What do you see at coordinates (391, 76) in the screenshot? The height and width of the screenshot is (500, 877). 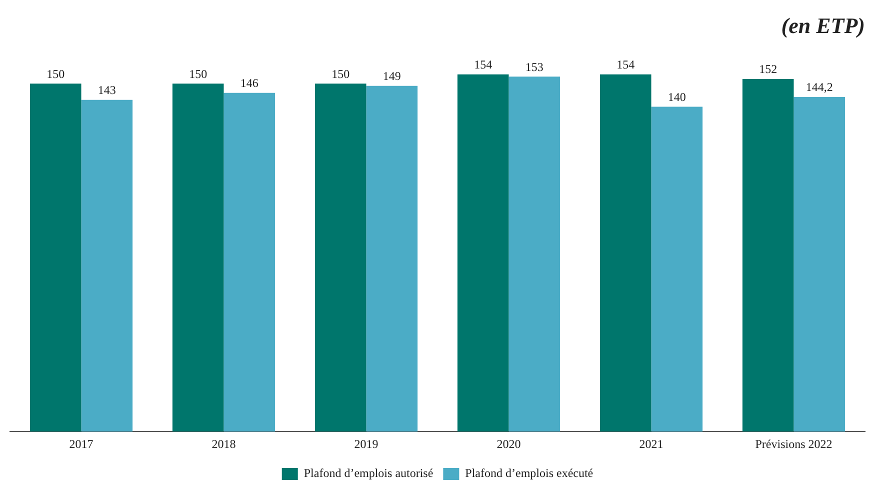 I see `data-label: 149` at bounding box center [391, 76].